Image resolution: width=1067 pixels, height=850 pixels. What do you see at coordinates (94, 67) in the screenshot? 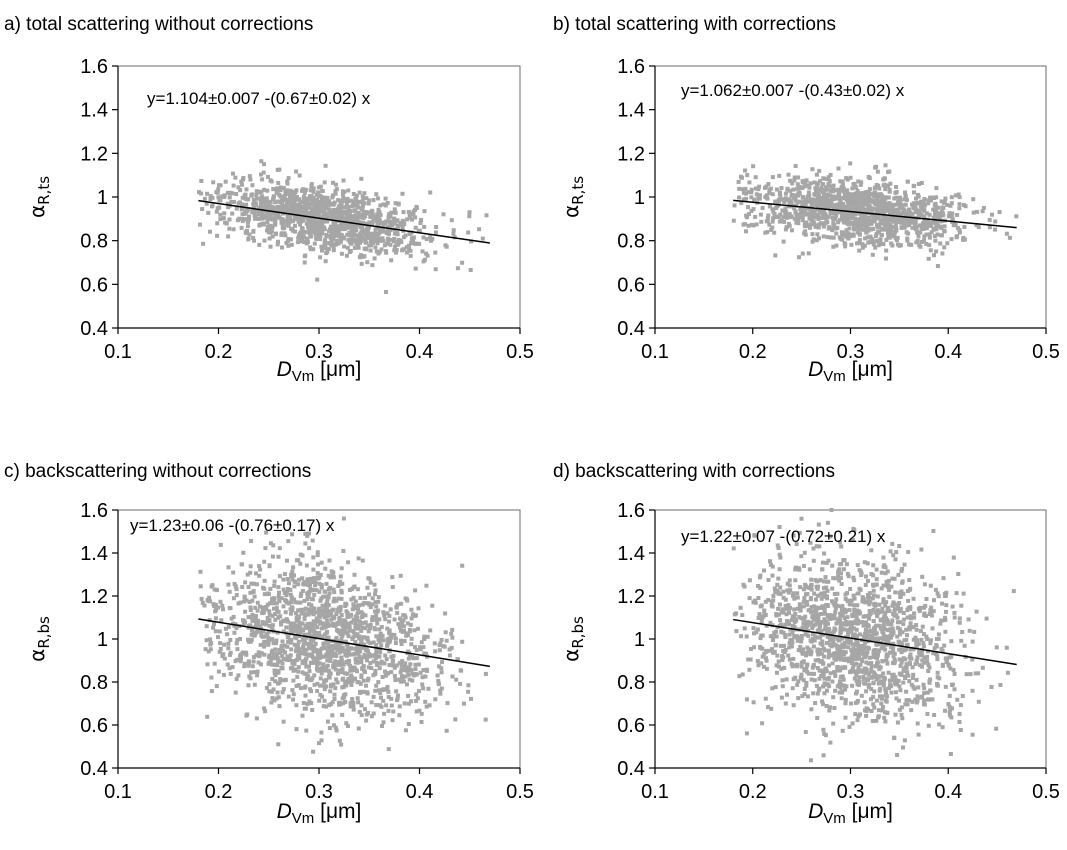
I see `y-tick-label: 1.6` at bounding box center [94, 67].